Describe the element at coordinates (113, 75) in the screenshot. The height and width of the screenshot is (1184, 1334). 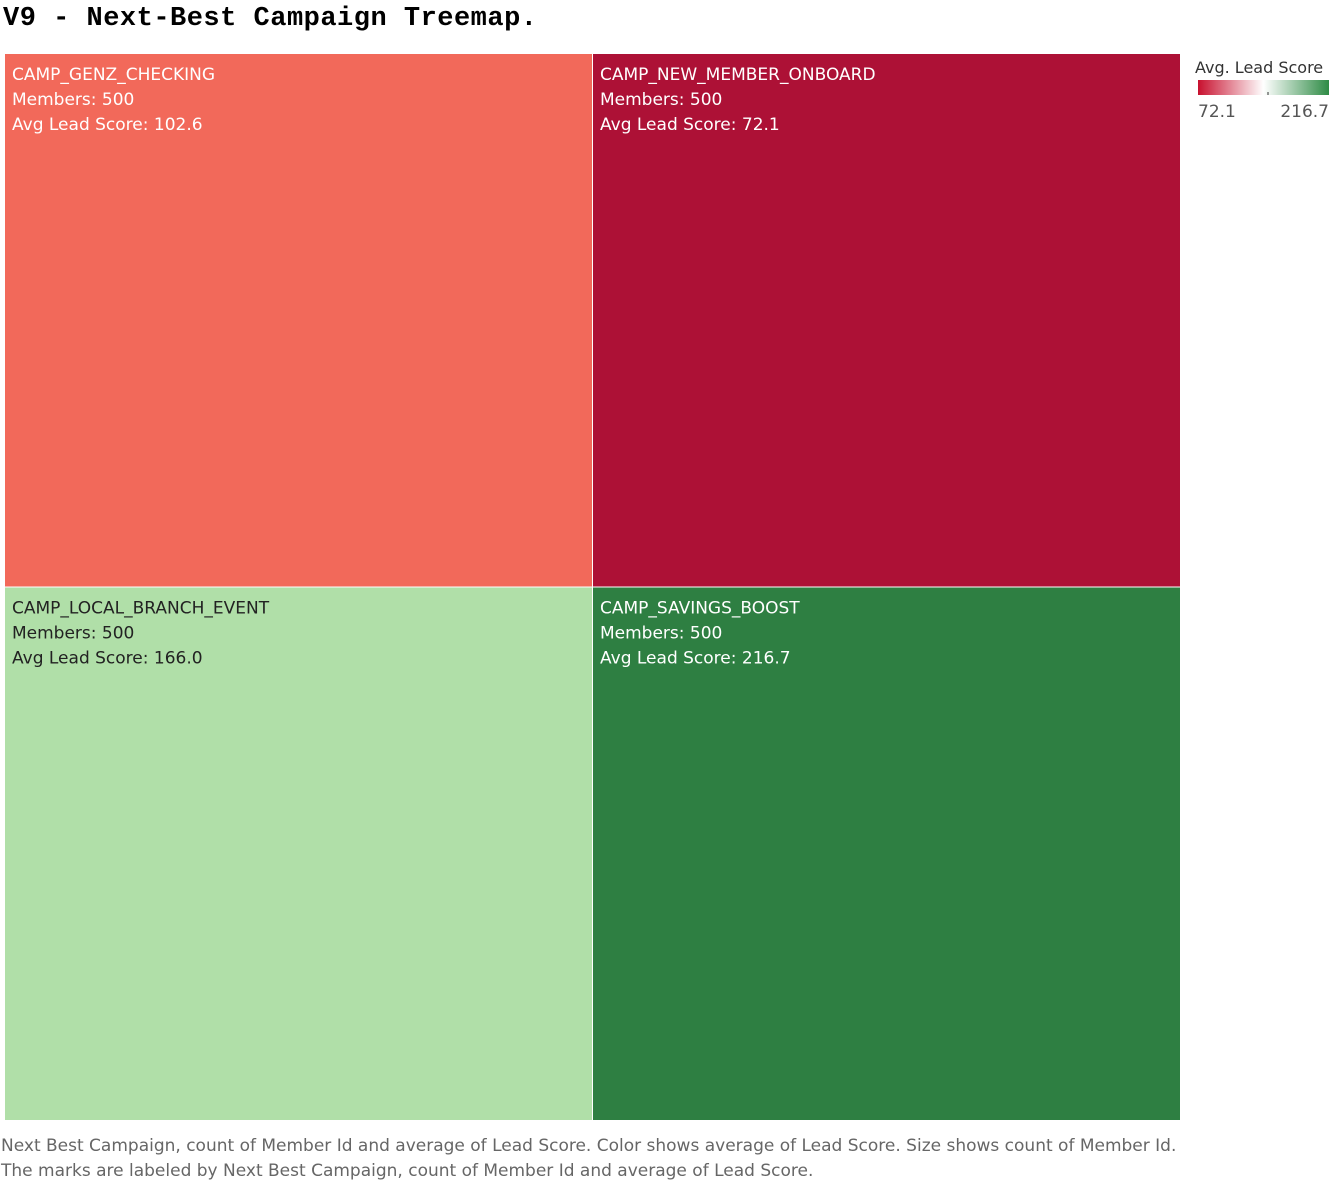
I see `tile-campaign-label: CAMP_GENZ_CHECKING` at that location.